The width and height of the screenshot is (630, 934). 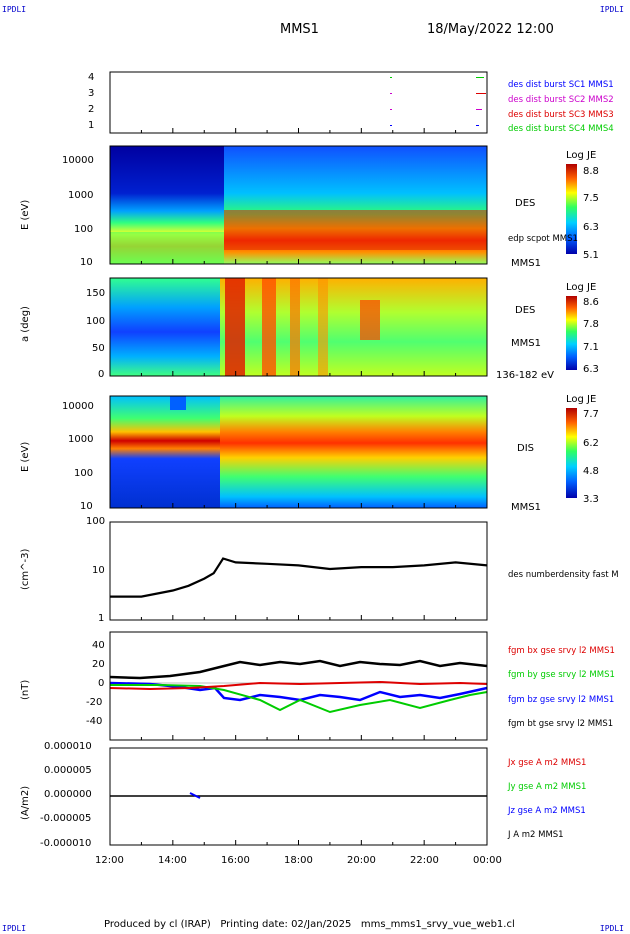 I want to click on p6-ytick: 20, so click(x=98, y=664).